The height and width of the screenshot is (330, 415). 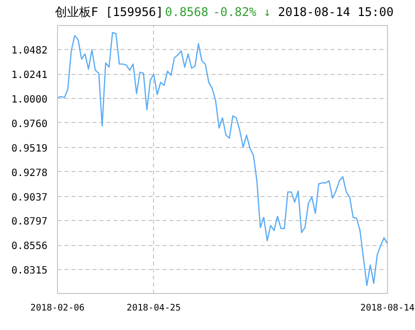 I want to click on y-tick-label: 0.9037, so click(x=29, y=198).